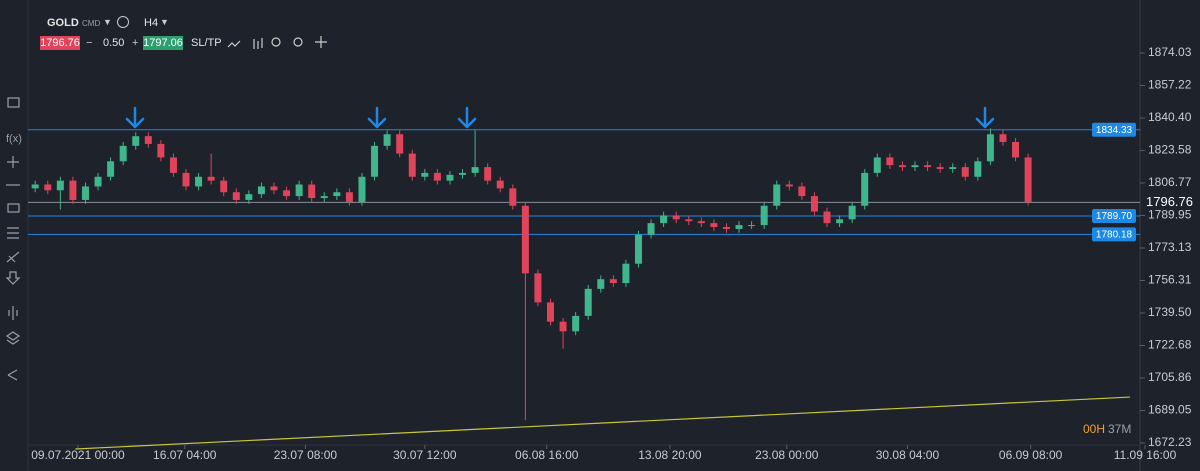 This screenshot has height=471, width=1200. What do you see at coordinates (1170, 215) in the screenshot?
I see `y-tick-label: 1789.95` at bounding box center [1170, 215].